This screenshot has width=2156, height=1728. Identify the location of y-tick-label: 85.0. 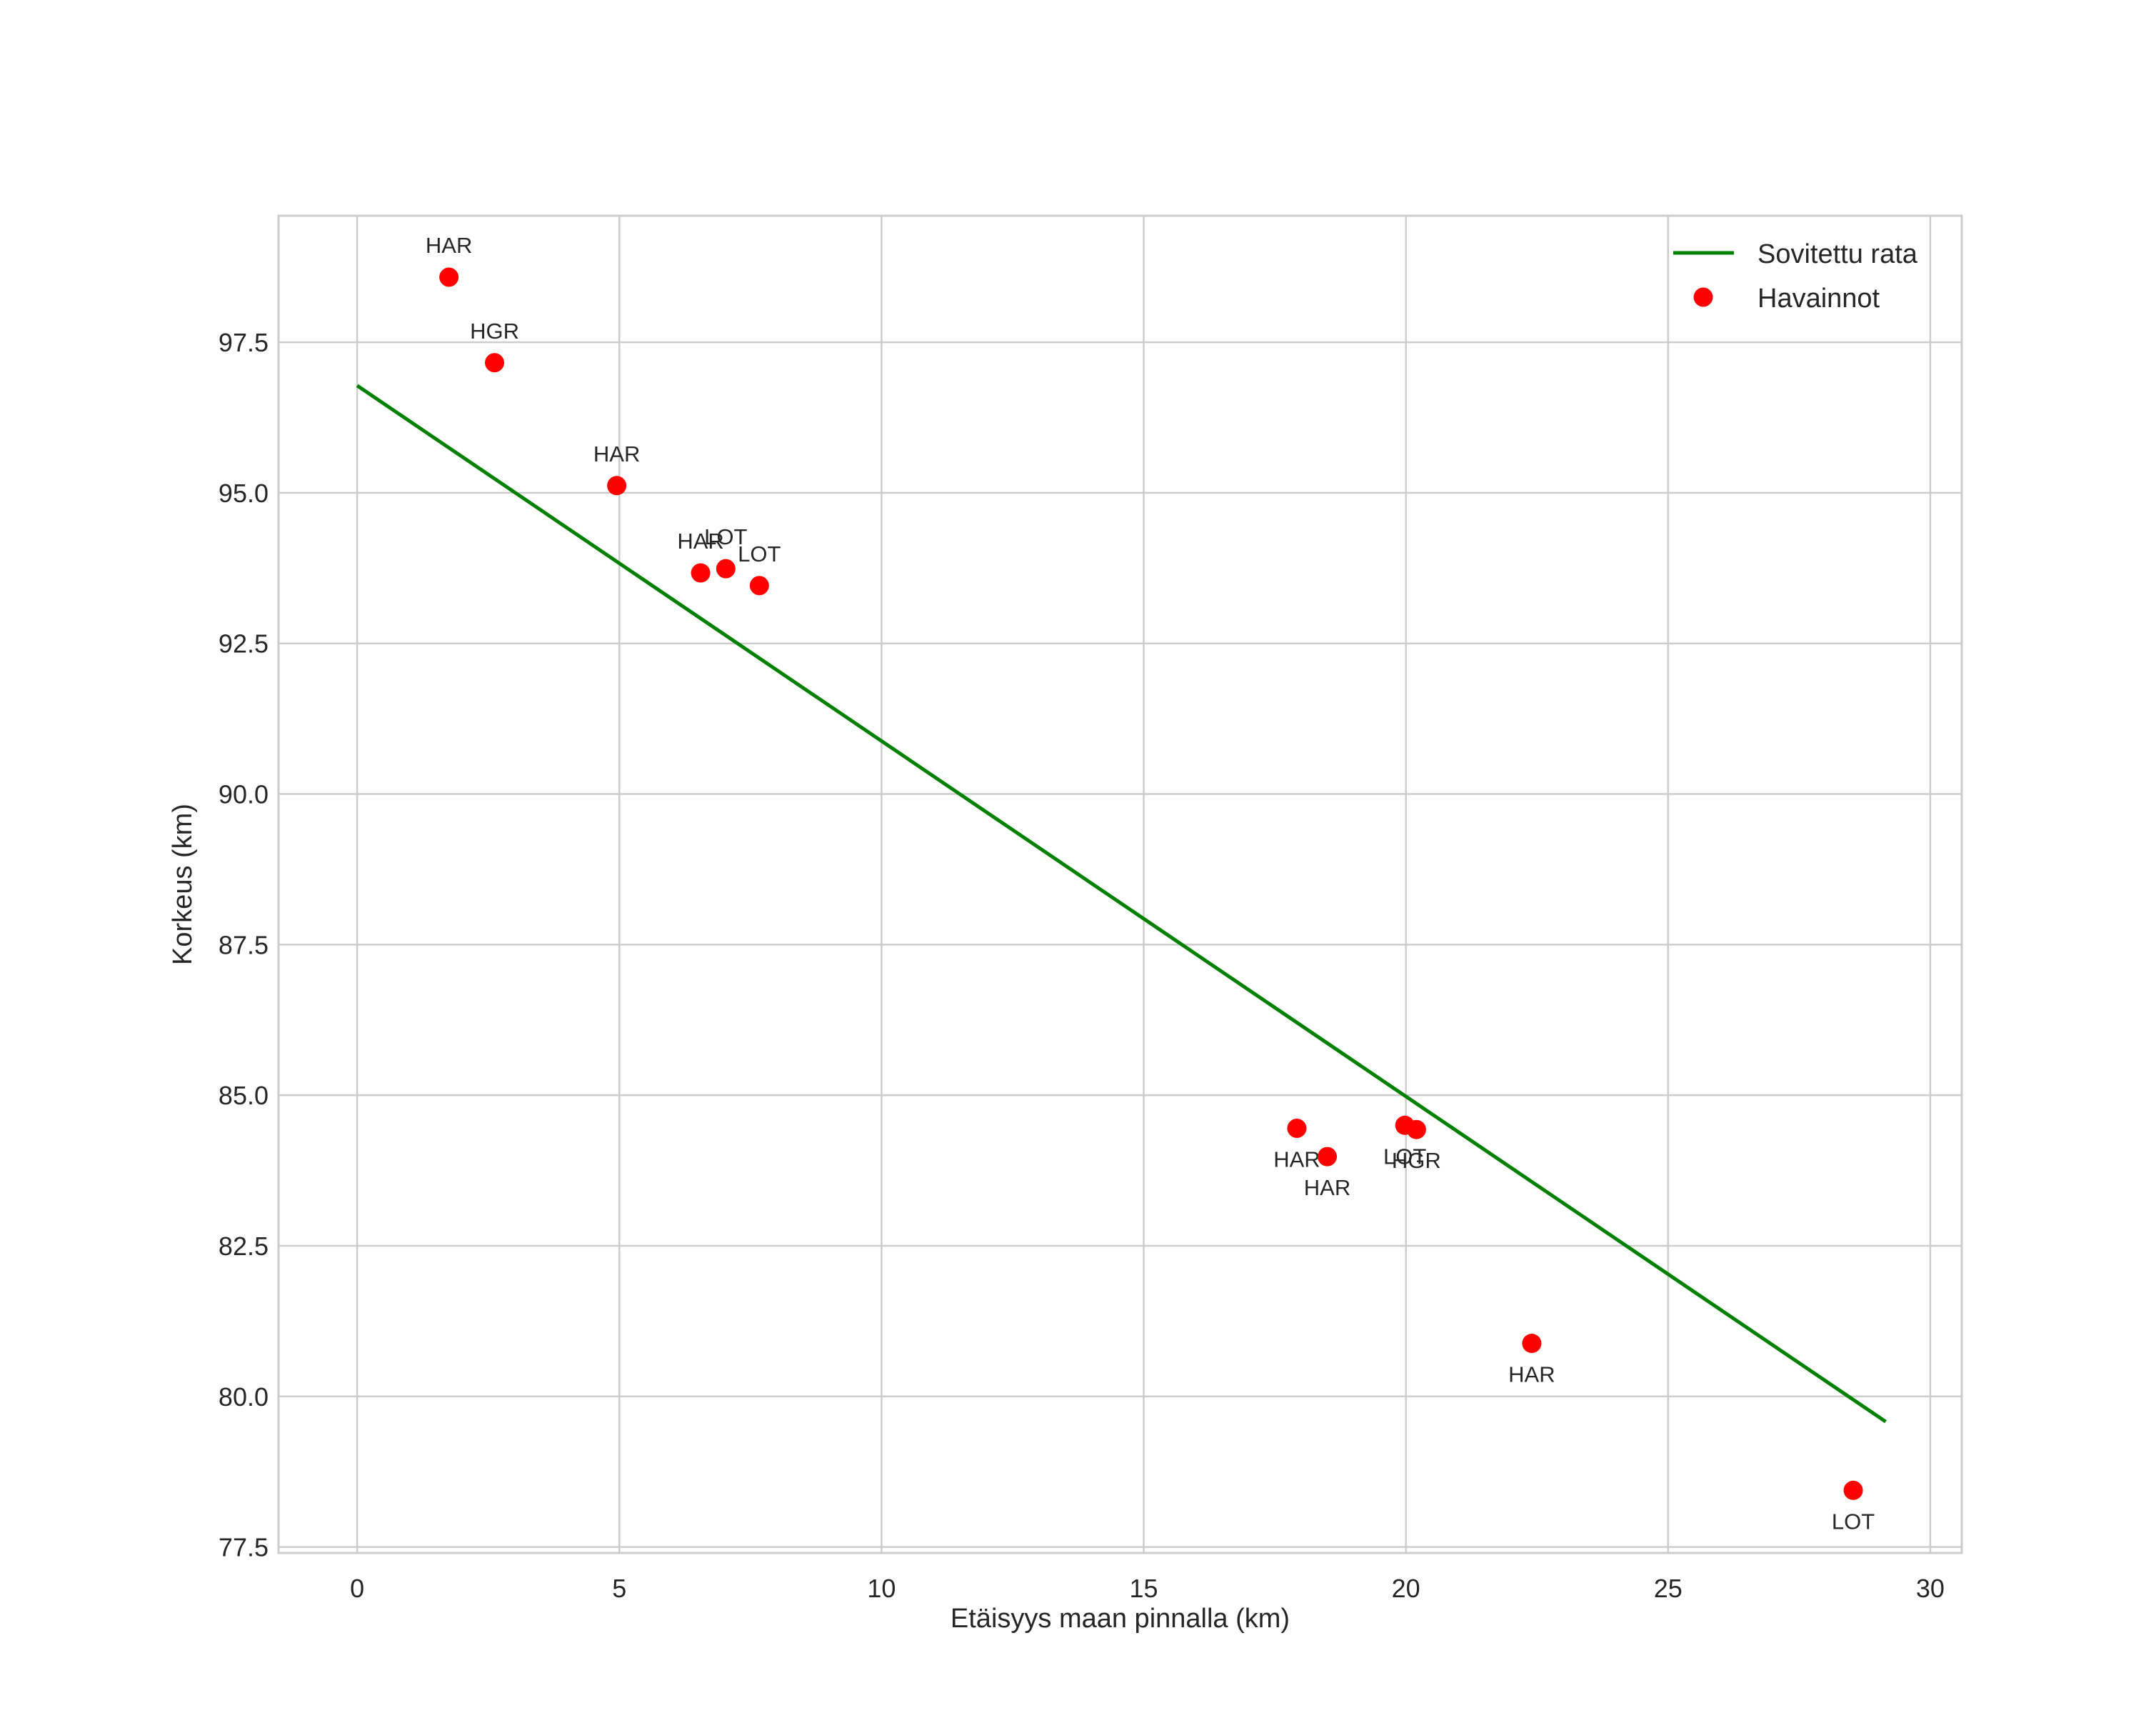
(244, 1095).